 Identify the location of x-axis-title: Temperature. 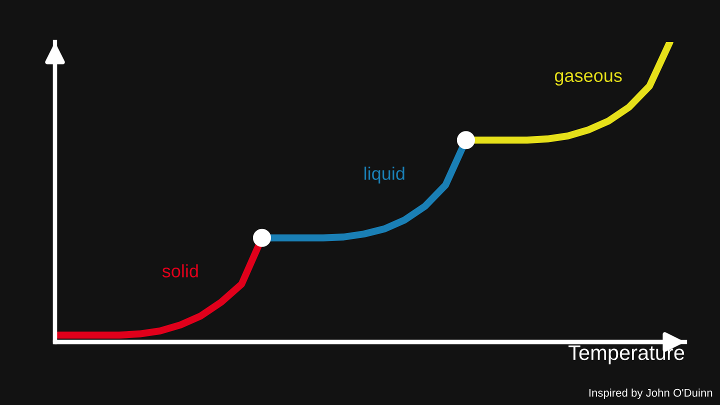
(626, 355).